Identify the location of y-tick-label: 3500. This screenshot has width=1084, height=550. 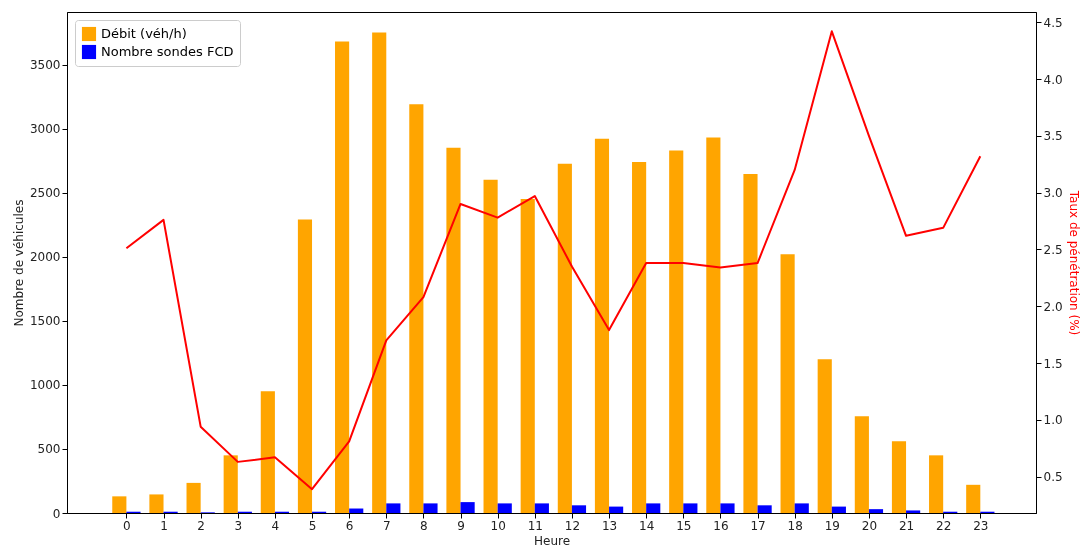
(45, 65).